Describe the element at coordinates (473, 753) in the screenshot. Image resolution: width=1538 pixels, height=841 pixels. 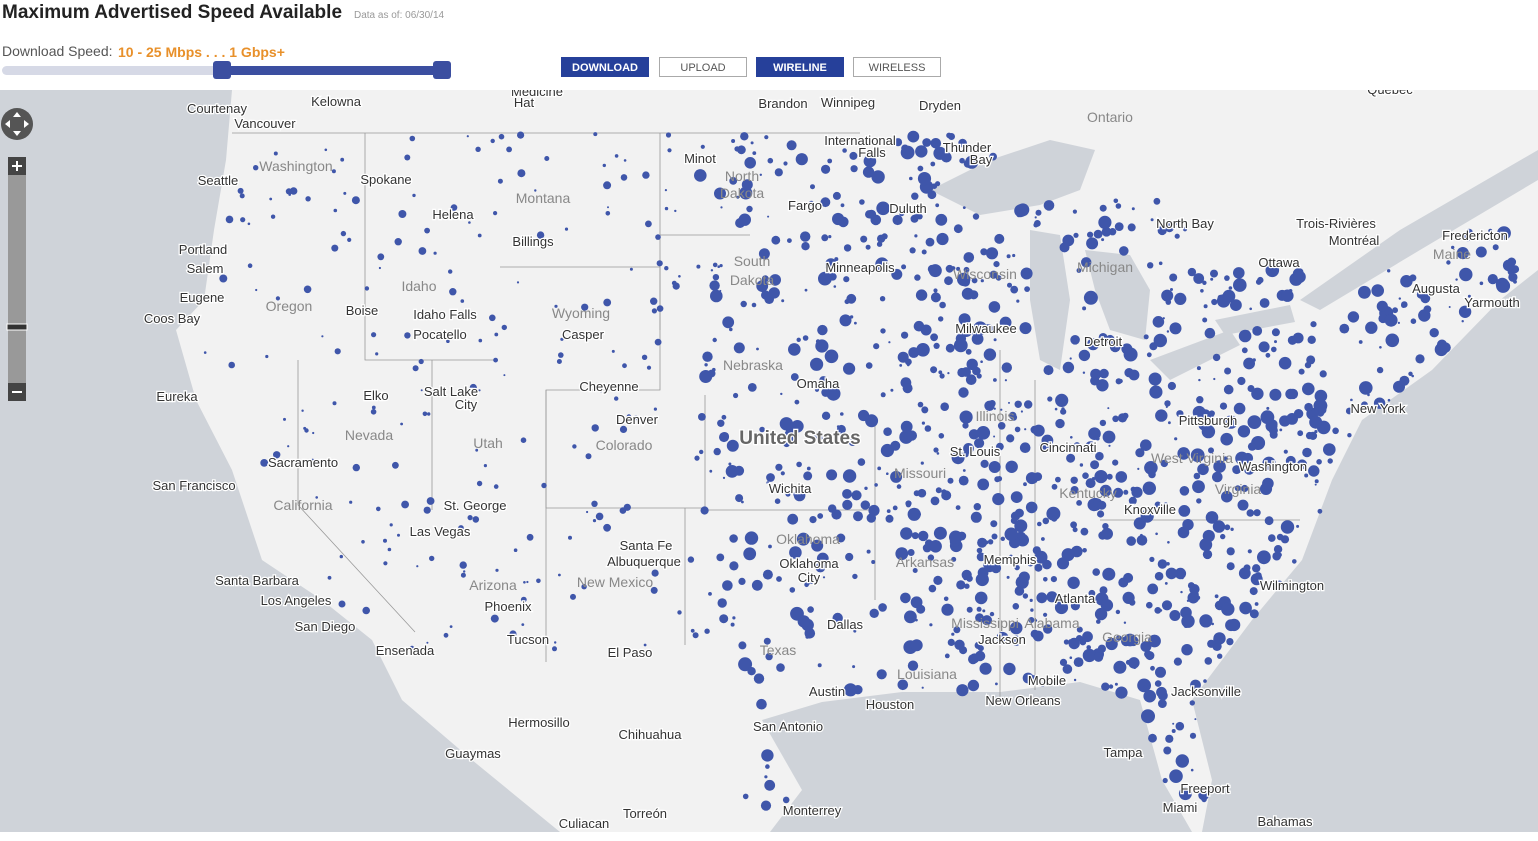
I see `place-label: Guaymas` at that location.